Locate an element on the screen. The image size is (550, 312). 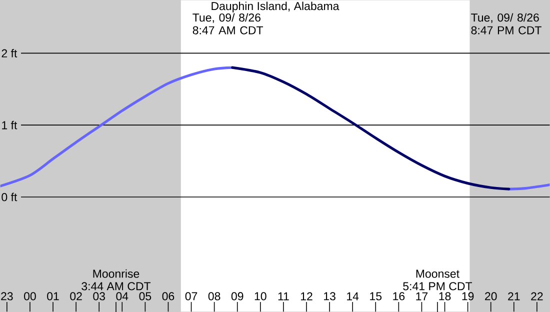
x-tick-label: 01 is located at coordinates (53, 296).